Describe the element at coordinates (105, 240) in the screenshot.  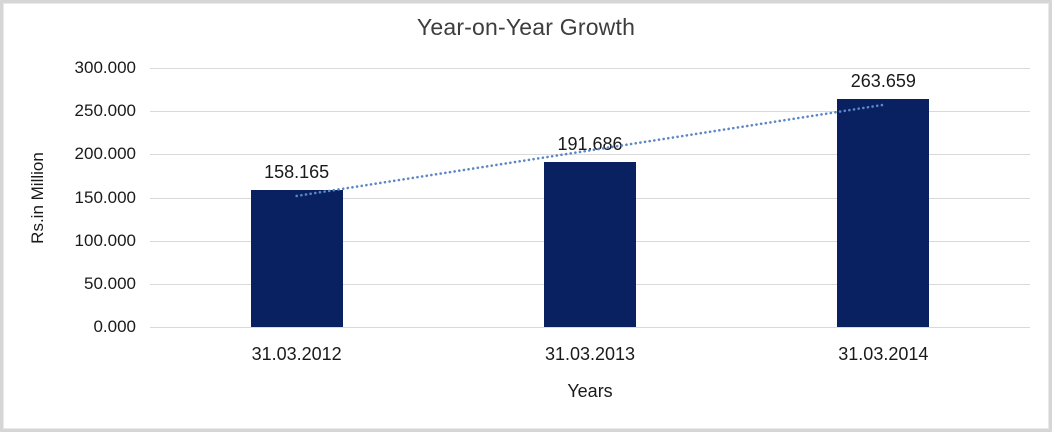
I see `y-tick-label: 100.000` at that location.